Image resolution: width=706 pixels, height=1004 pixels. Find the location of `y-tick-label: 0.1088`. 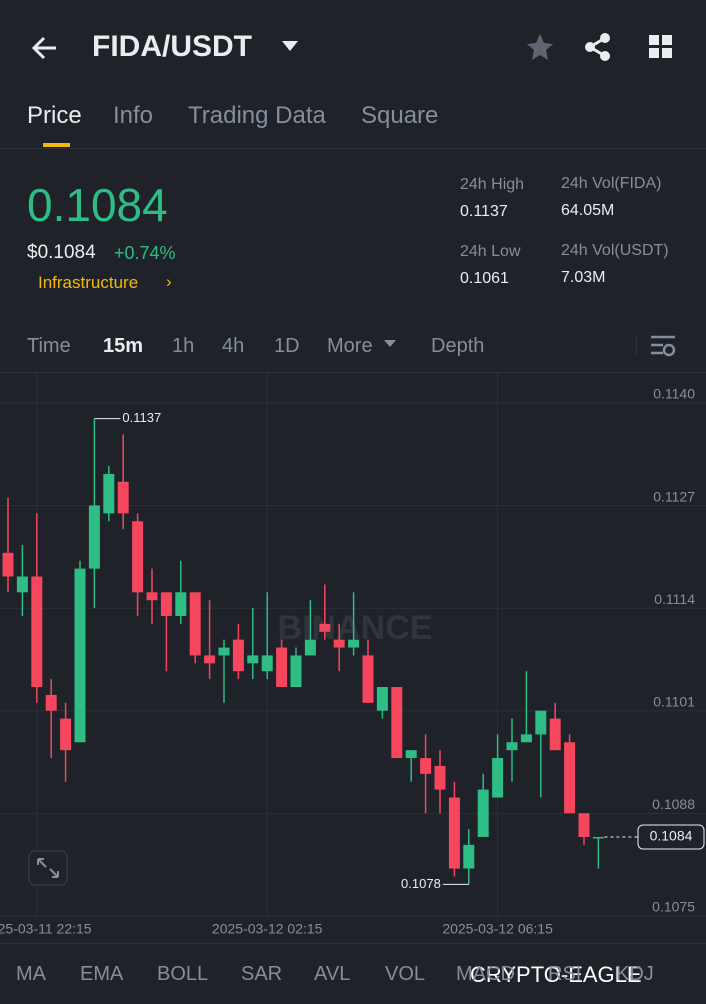

y-tick-label: 0.1088 is located at coordinates (673, 804).